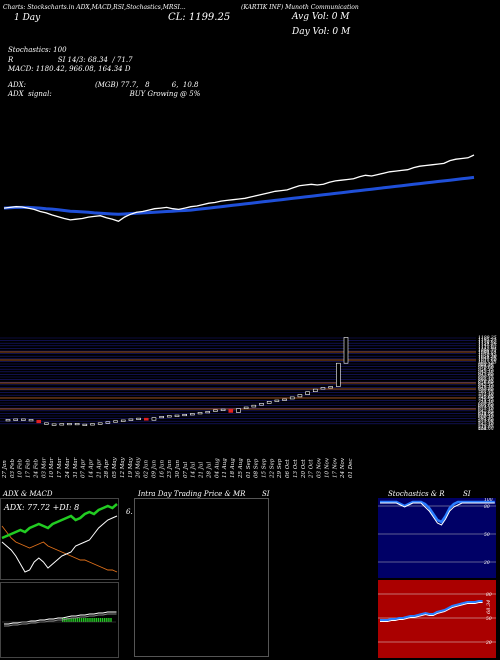  I want to click on date-tick-label: 10 Nov, so click(327, 467).